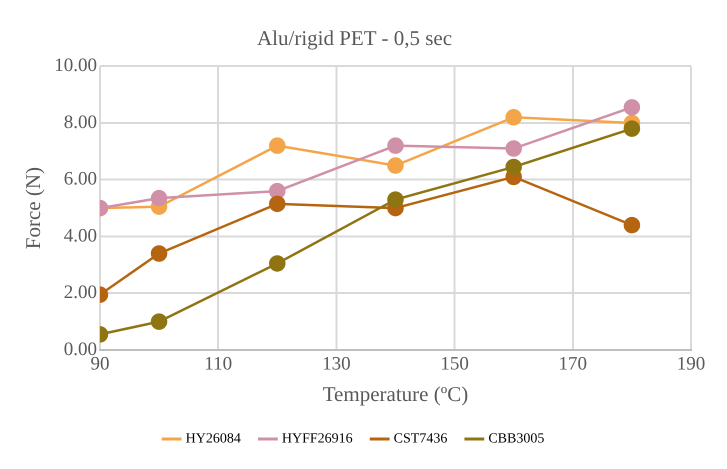  What do you see at coordinates (336, 363) in the screenshot?
I see `x-tick-label: 130` at bounding box center [336, 363].